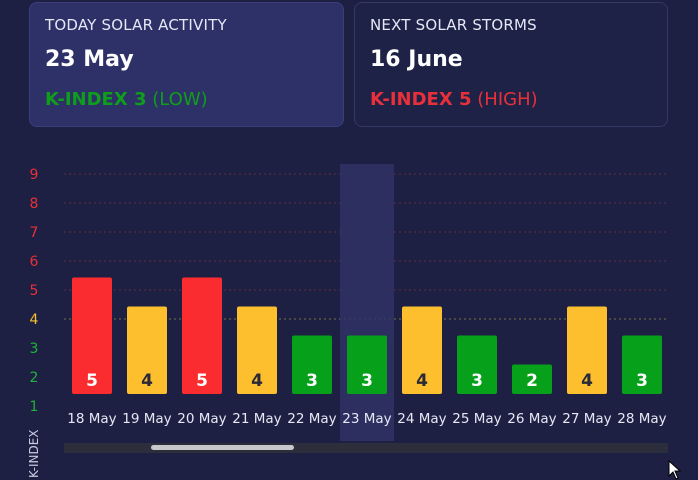 The width and height of the screenshot is (698, 480). I want to click on x-tick-label: 20 May, so click(201, 419).